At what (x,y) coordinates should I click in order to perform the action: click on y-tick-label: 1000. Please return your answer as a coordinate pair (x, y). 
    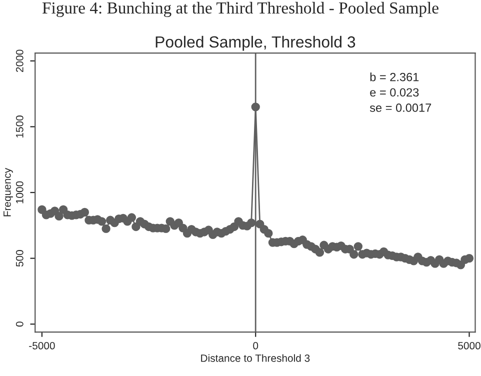
    Looking at the image, I should click on (20, 192).